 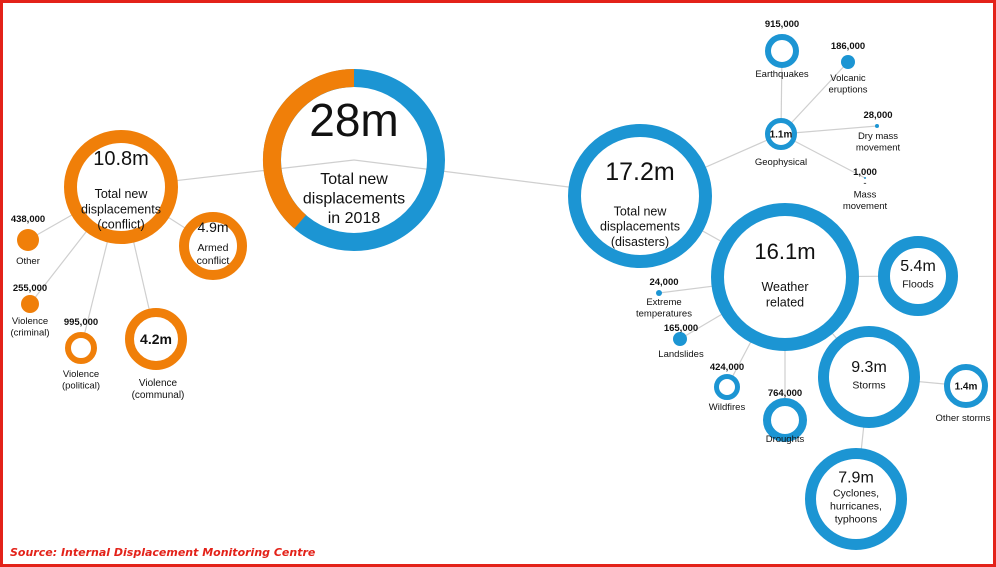 What do you see at coordinates (814, 98) in the screenshot?
I see `connector-geophysical-volcanic` at bounding box center [814, 98].